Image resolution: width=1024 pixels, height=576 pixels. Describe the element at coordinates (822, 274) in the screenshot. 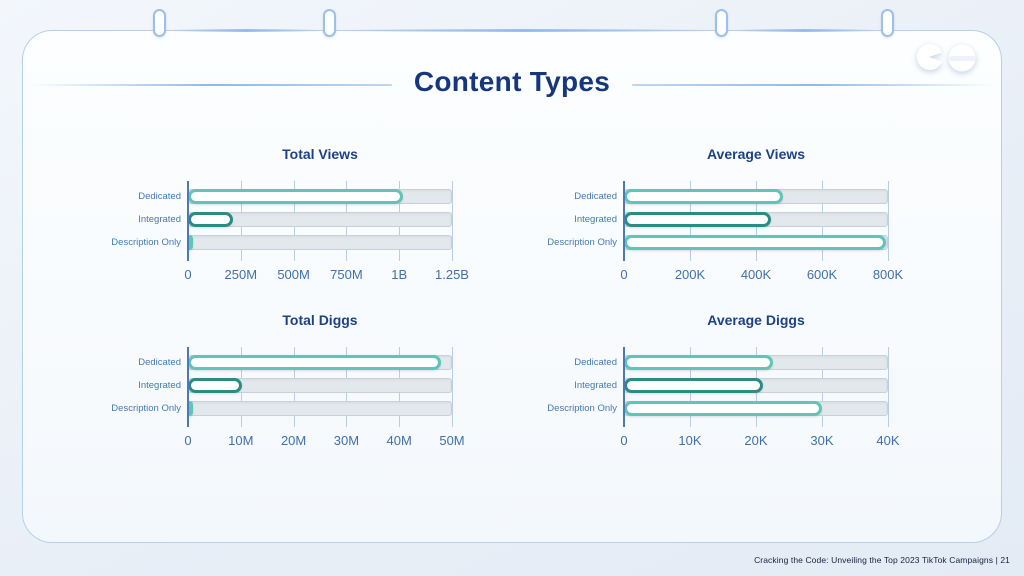

I see `x-tick-label: 600K` at that location.